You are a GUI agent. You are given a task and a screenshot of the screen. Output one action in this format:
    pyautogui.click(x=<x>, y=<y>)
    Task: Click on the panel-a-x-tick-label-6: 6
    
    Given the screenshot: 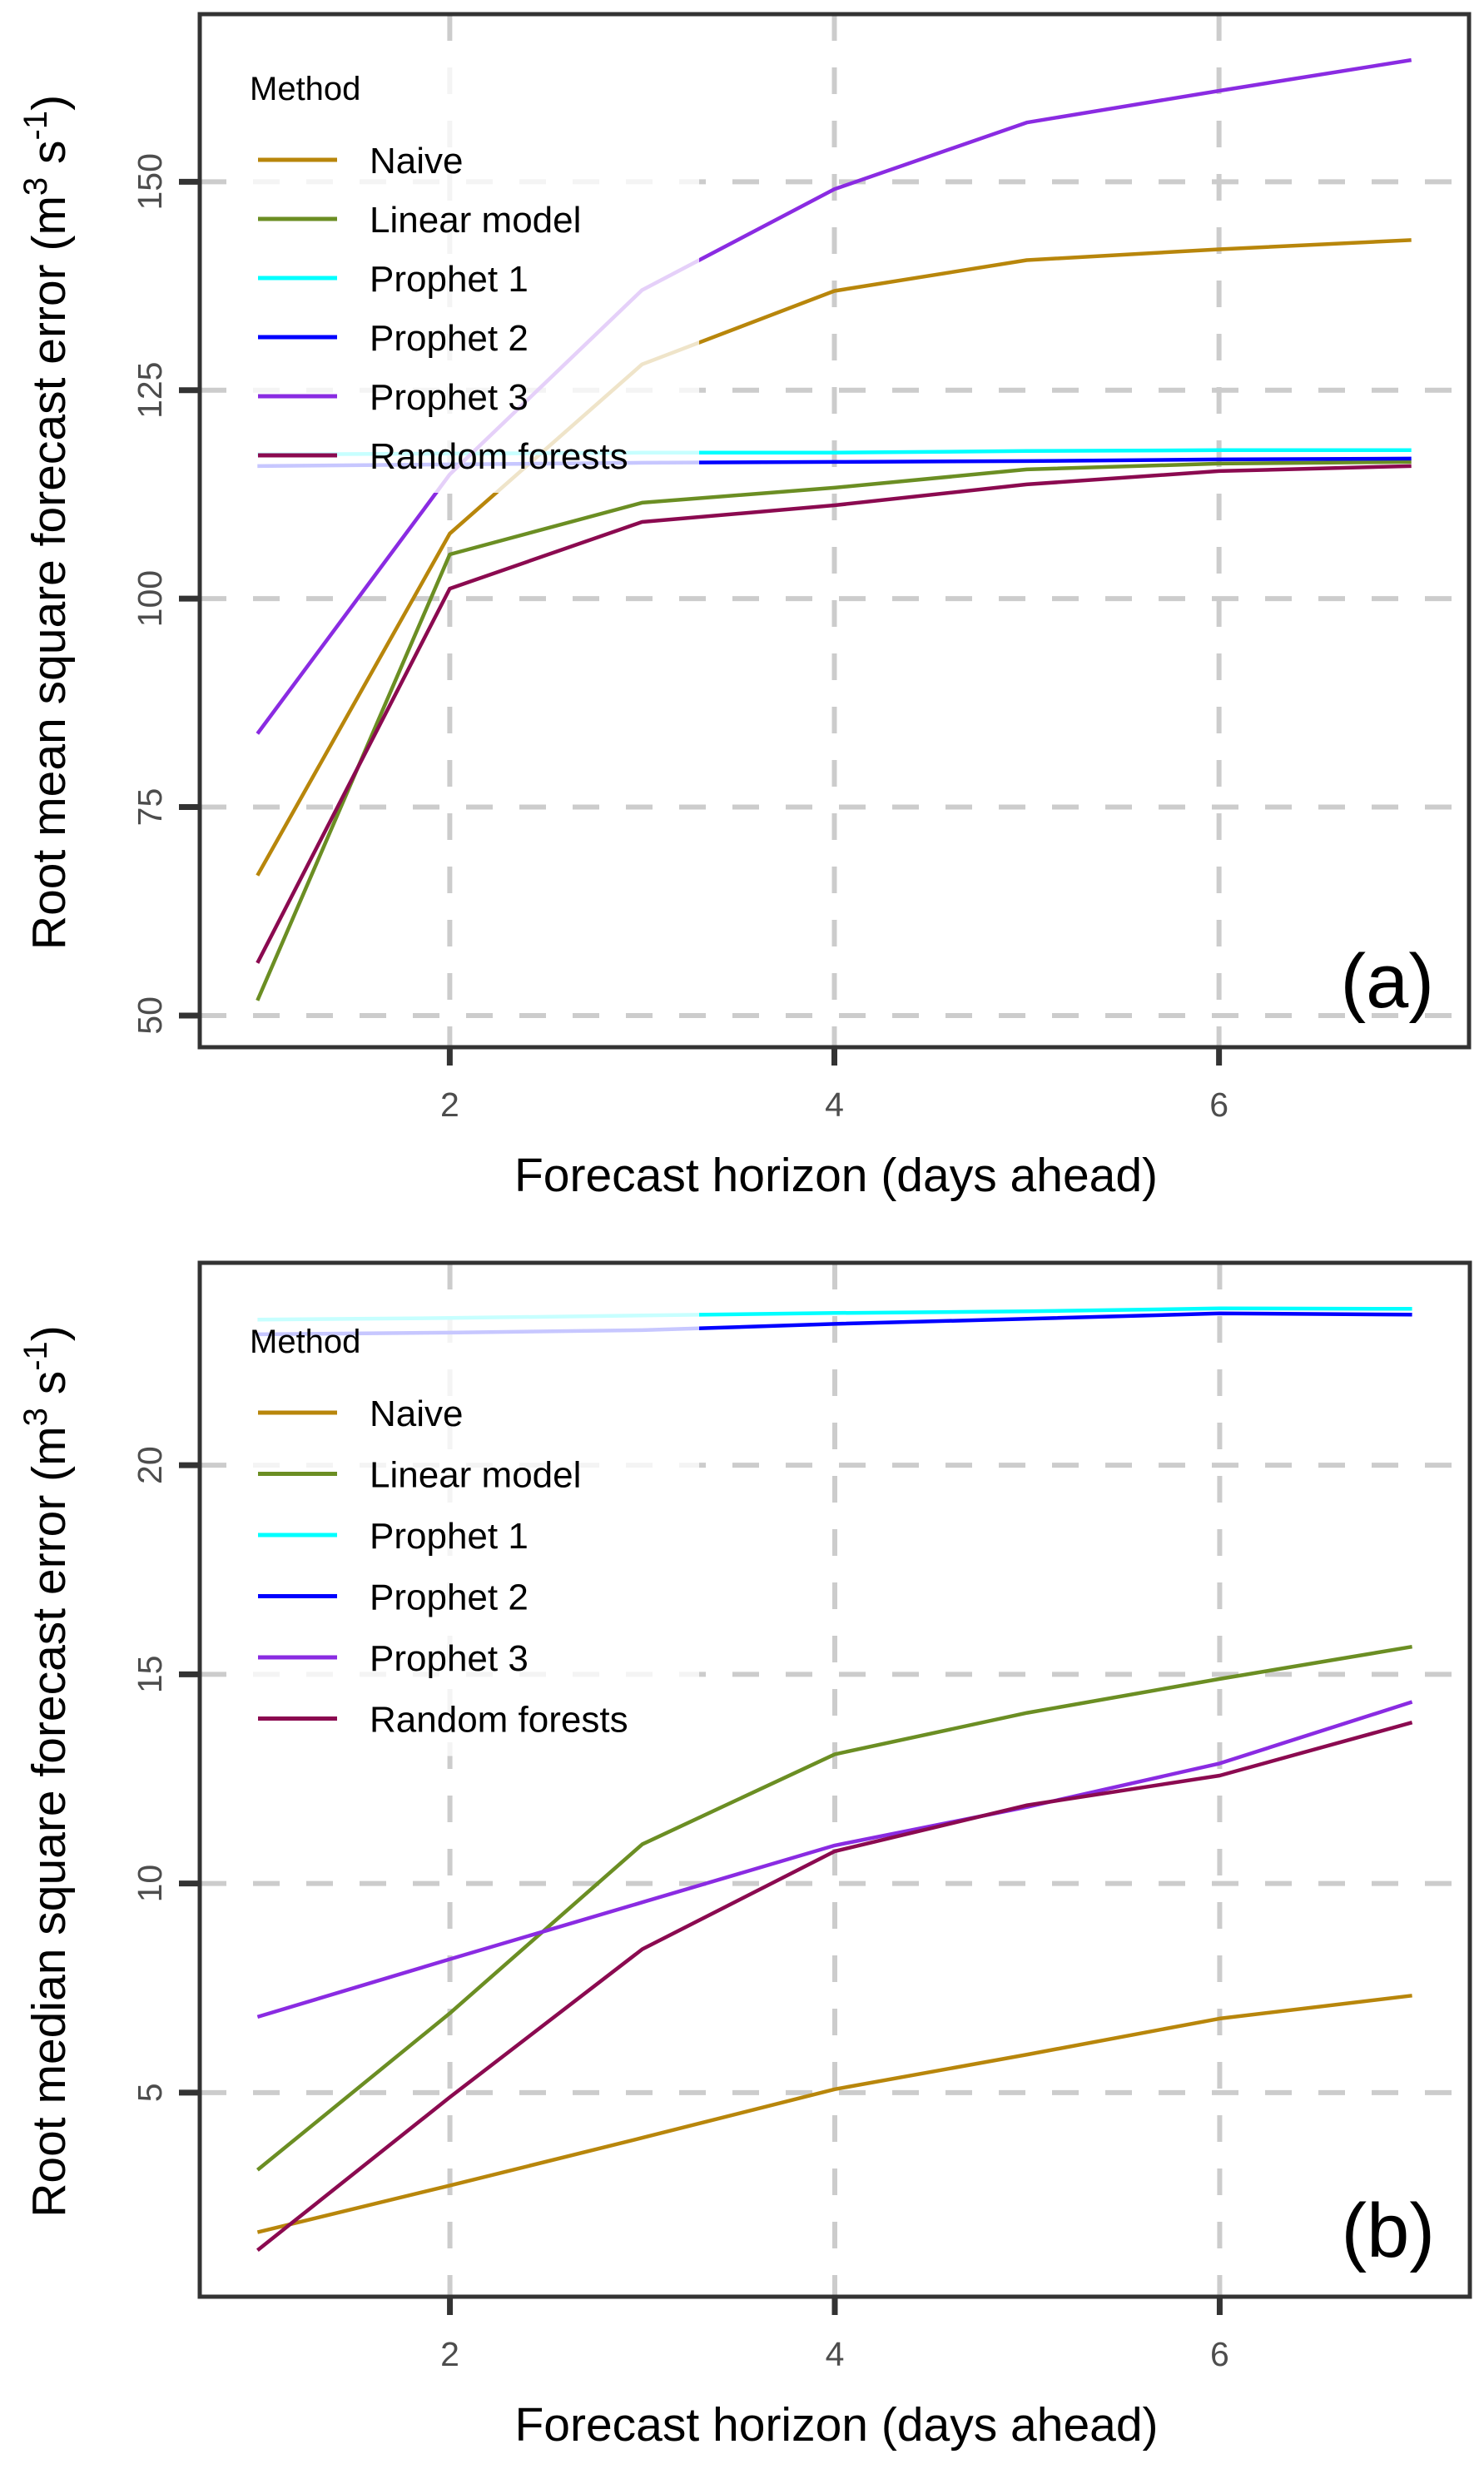 What is the action you would take?
    pyautogui.click(x=1218, y=1104)
    